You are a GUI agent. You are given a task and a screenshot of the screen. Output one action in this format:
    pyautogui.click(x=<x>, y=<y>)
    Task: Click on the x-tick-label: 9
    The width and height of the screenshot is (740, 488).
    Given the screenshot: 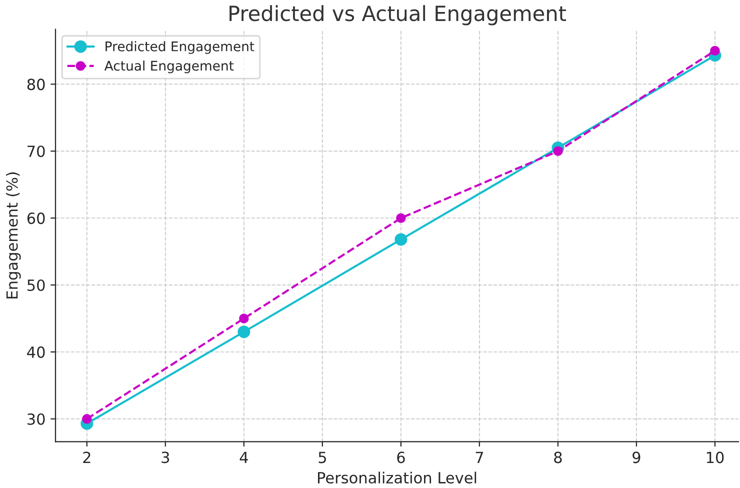 What is the action you would take?
    pyautogui.click(x=636, y=458)
    